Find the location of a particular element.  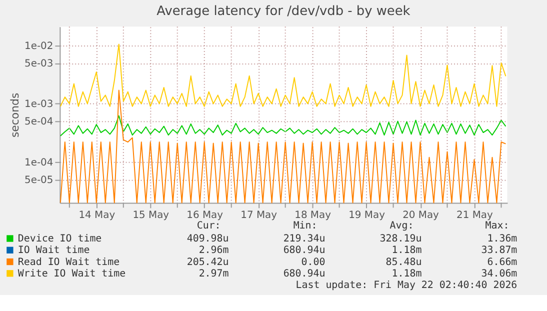

text: 33.87m is located at coordinates (499, 250).